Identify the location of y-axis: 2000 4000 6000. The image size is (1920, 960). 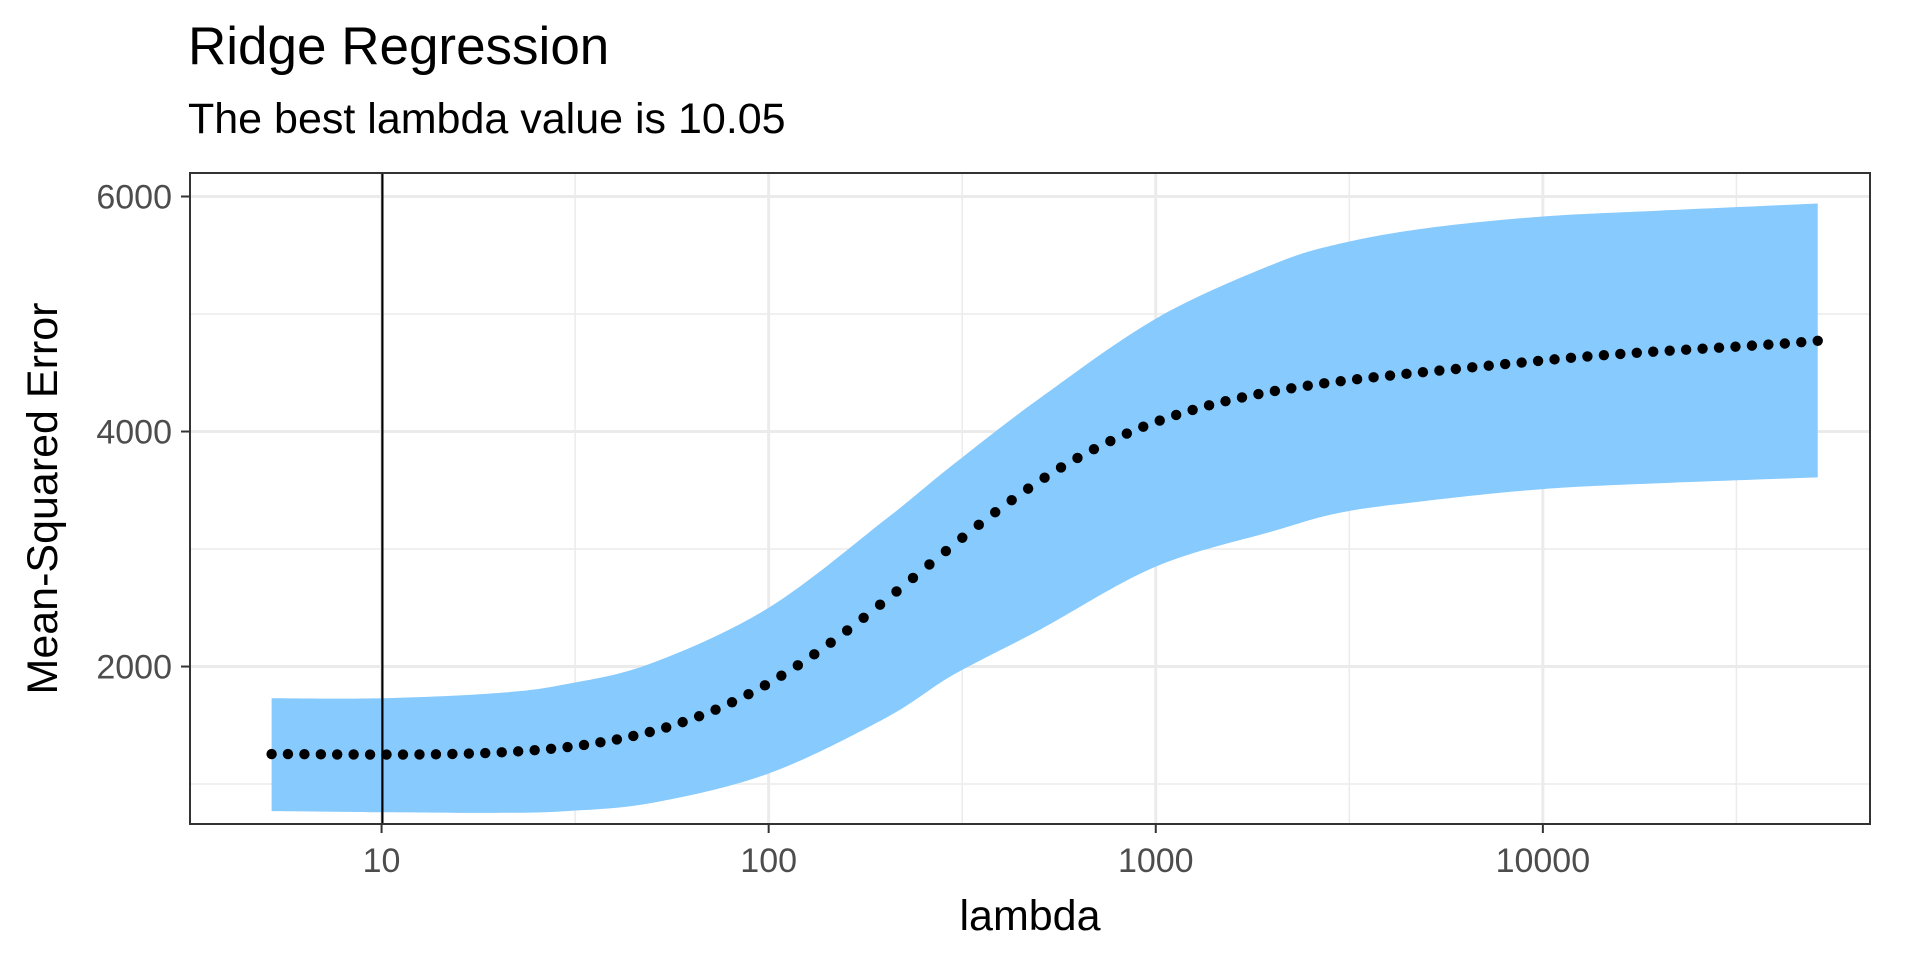
(143, 433).